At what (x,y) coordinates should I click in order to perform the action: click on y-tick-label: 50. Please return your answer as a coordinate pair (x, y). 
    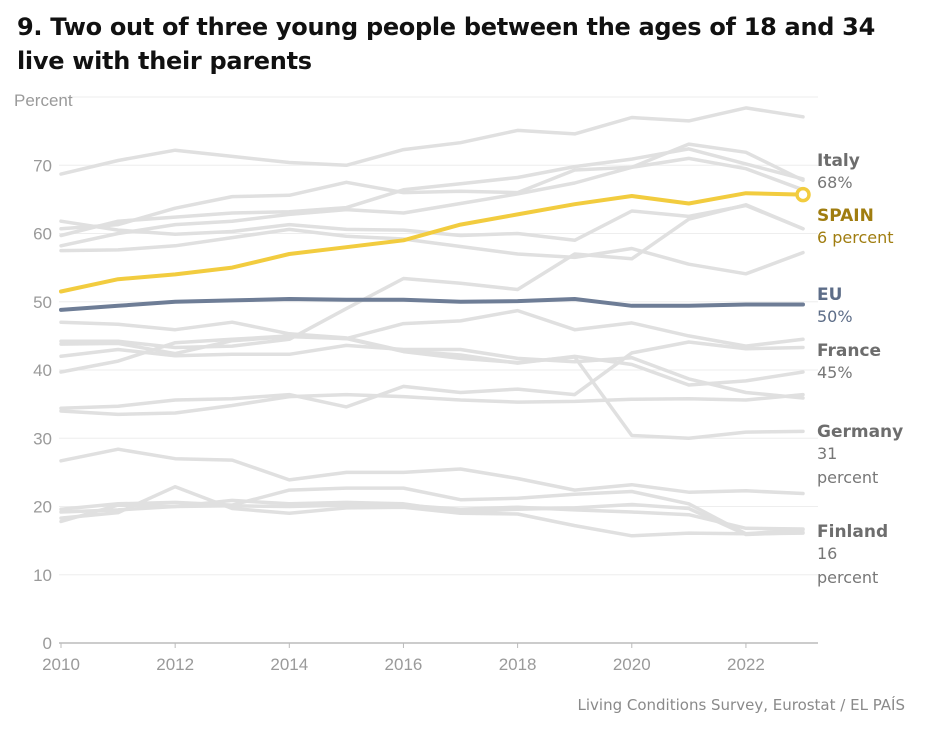
    Looking at the image, I should click on (42, 302).